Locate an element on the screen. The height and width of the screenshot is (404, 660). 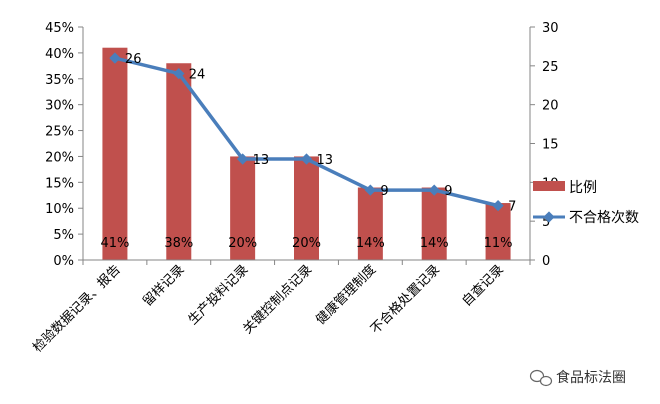
bar-value-label: 11% is located at coordinates (498, 243).